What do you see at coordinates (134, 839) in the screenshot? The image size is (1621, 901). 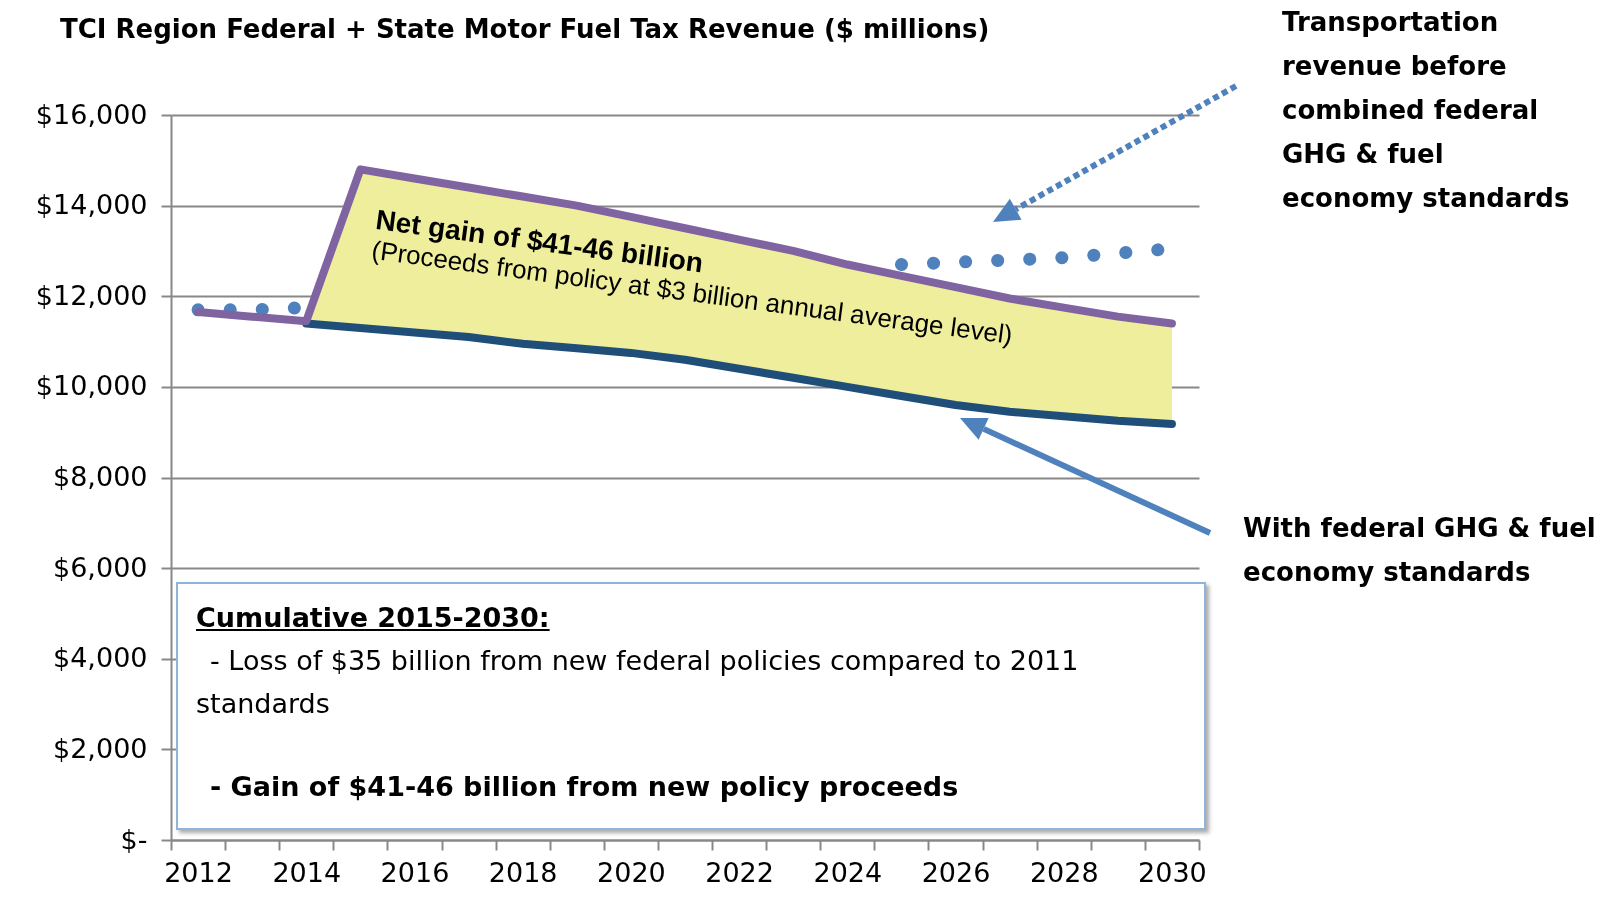 I see `y-tick-label: $-` at bounding box center [134, 839].